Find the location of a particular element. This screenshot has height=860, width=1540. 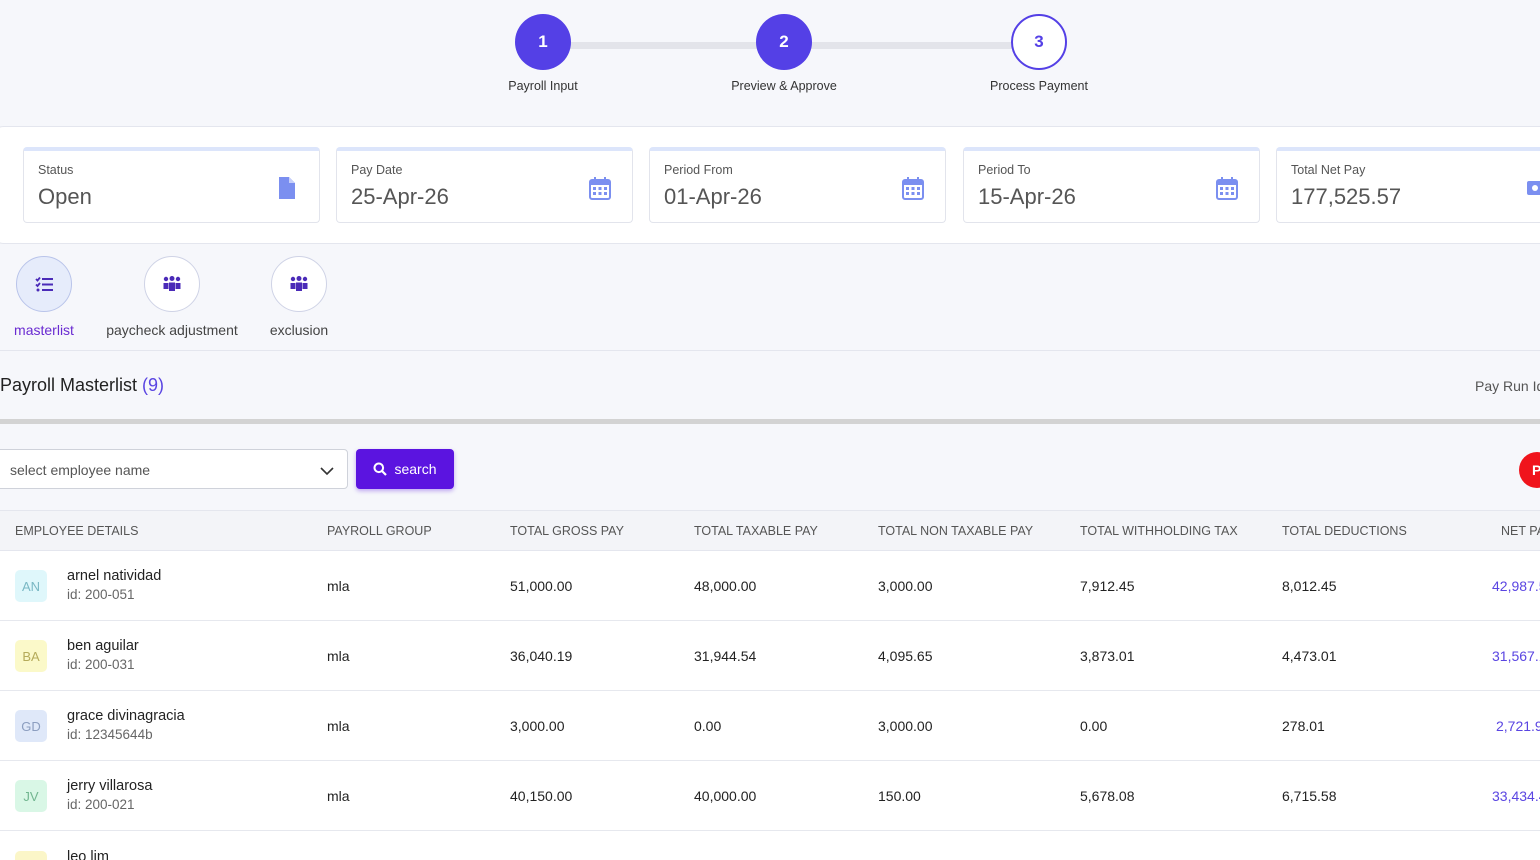

employee-name: ben aguilar is located at coordinates (103, 646).